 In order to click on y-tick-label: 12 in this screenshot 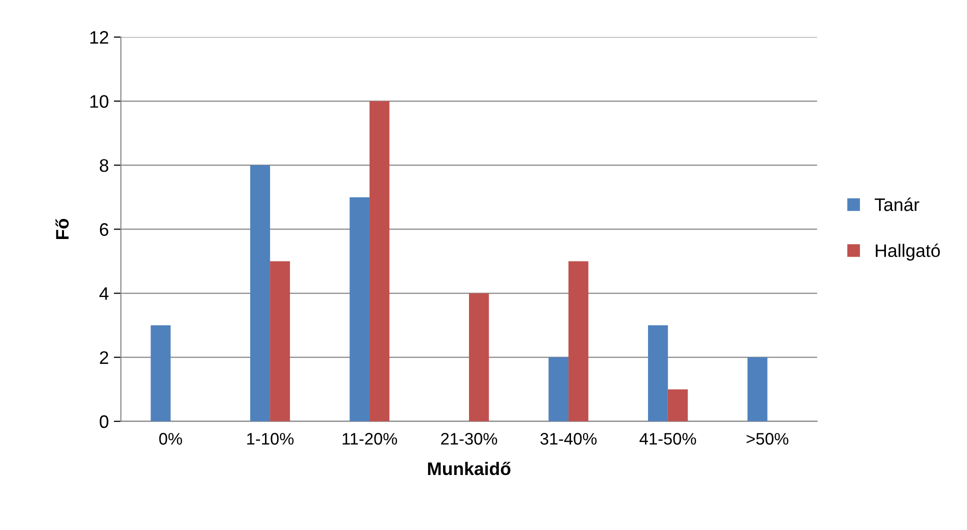, I will do `click(99, 37)`.